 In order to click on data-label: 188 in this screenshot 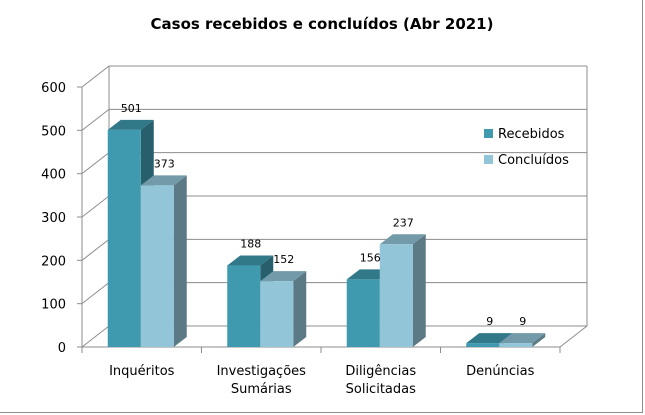, I will do `click(250, 244)`.